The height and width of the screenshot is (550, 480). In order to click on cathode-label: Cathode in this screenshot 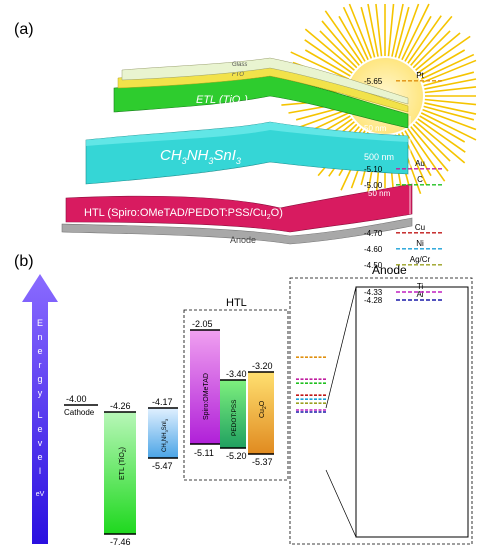, I will do `click(79, 412)`.